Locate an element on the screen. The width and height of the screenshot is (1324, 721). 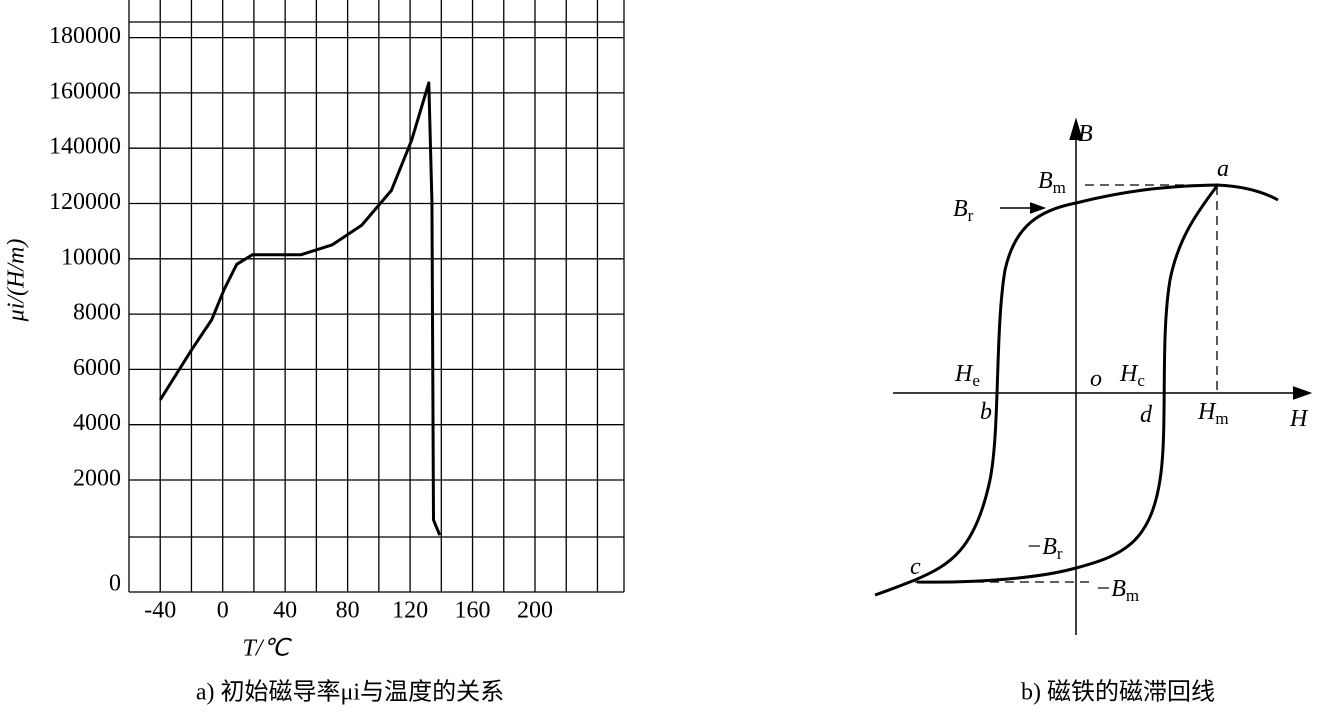
label-main: d is located at coordinates (1146, 415).